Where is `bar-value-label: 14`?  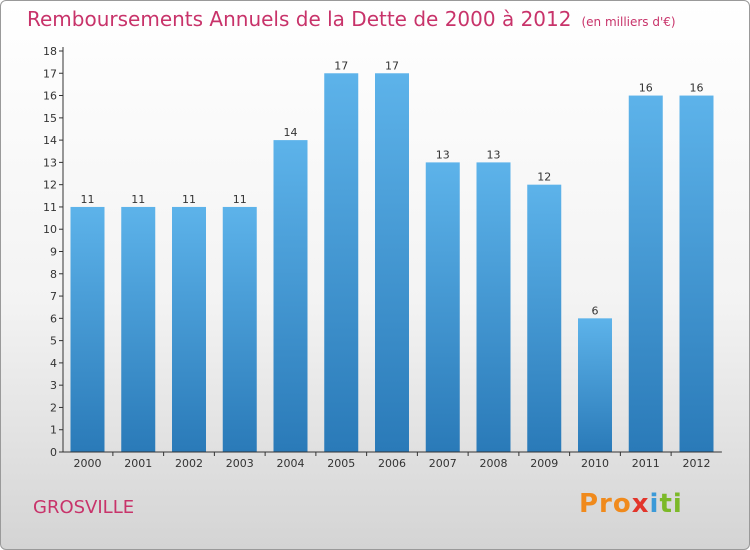 bar-value-label: 14 is located at coordinates (291, 132).